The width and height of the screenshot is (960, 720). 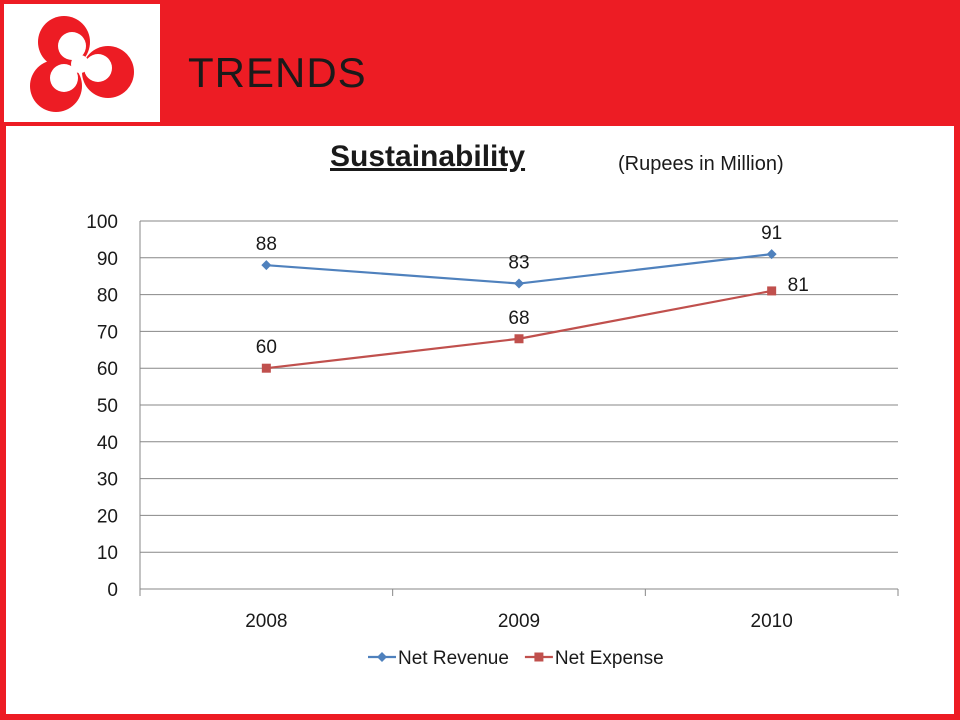 I want to click on data-label: 88, so click(x=266, y=244).